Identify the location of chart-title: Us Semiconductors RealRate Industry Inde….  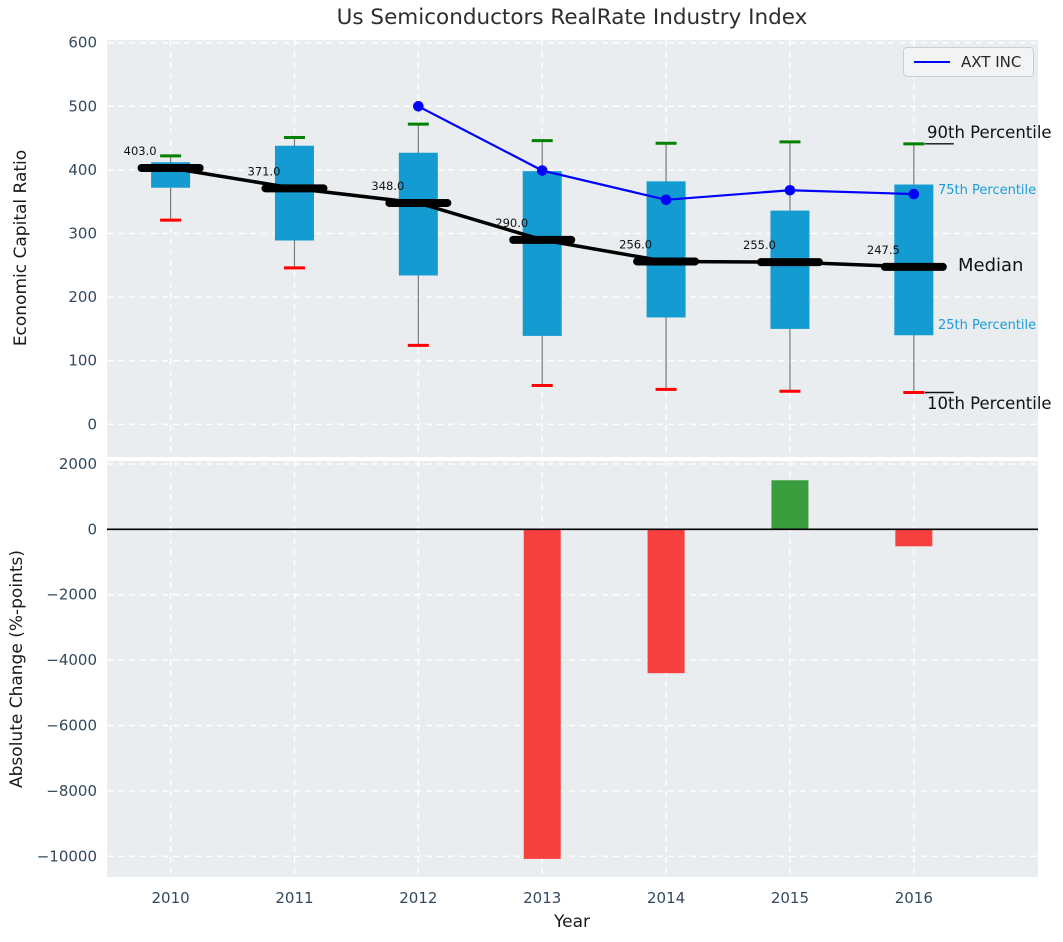
(572, 17).